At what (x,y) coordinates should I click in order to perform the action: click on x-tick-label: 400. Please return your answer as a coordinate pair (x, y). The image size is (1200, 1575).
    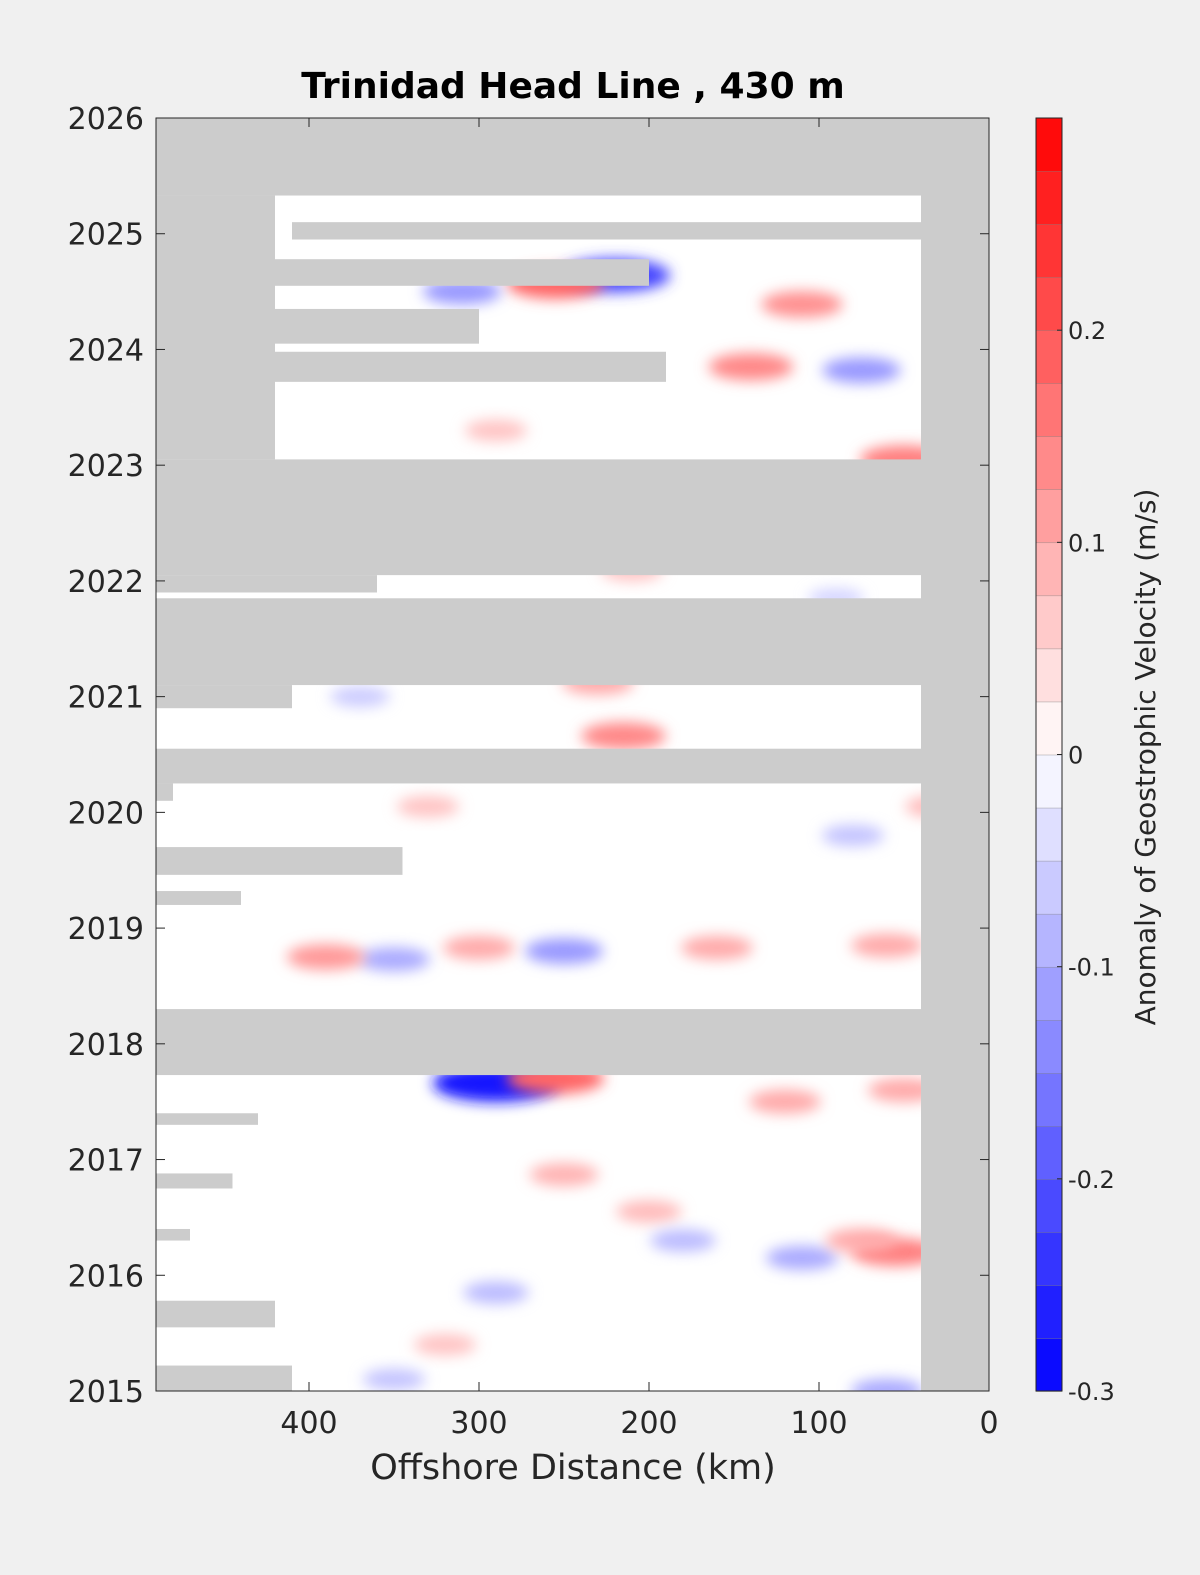
    Looking at the image, I should click on (308, 1423).